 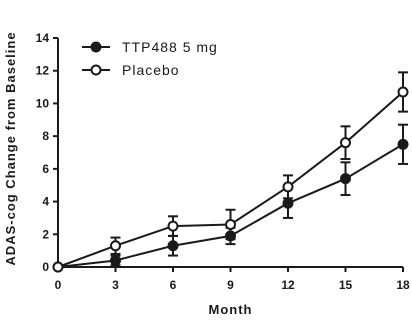 What do you see at coordinates (45, 136) in the screenshot?
I see `y-tick-label: 8` at bounding box center [45, 136].